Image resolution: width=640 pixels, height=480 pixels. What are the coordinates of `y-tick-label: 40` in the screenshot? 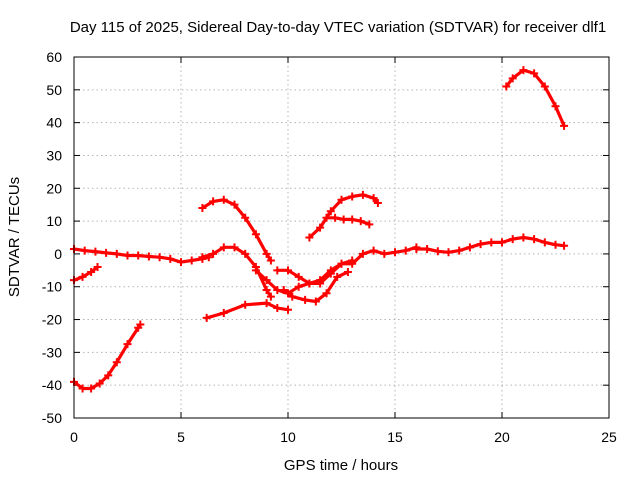 It's located at (54, 123).